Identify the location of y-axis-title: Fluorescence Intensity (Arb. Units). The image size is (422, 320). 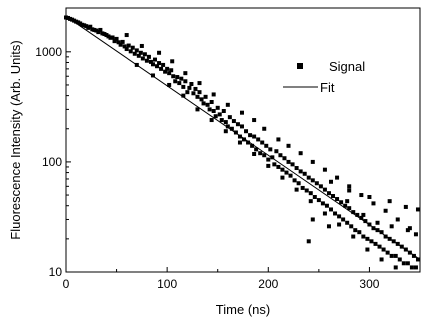
(15, 139).